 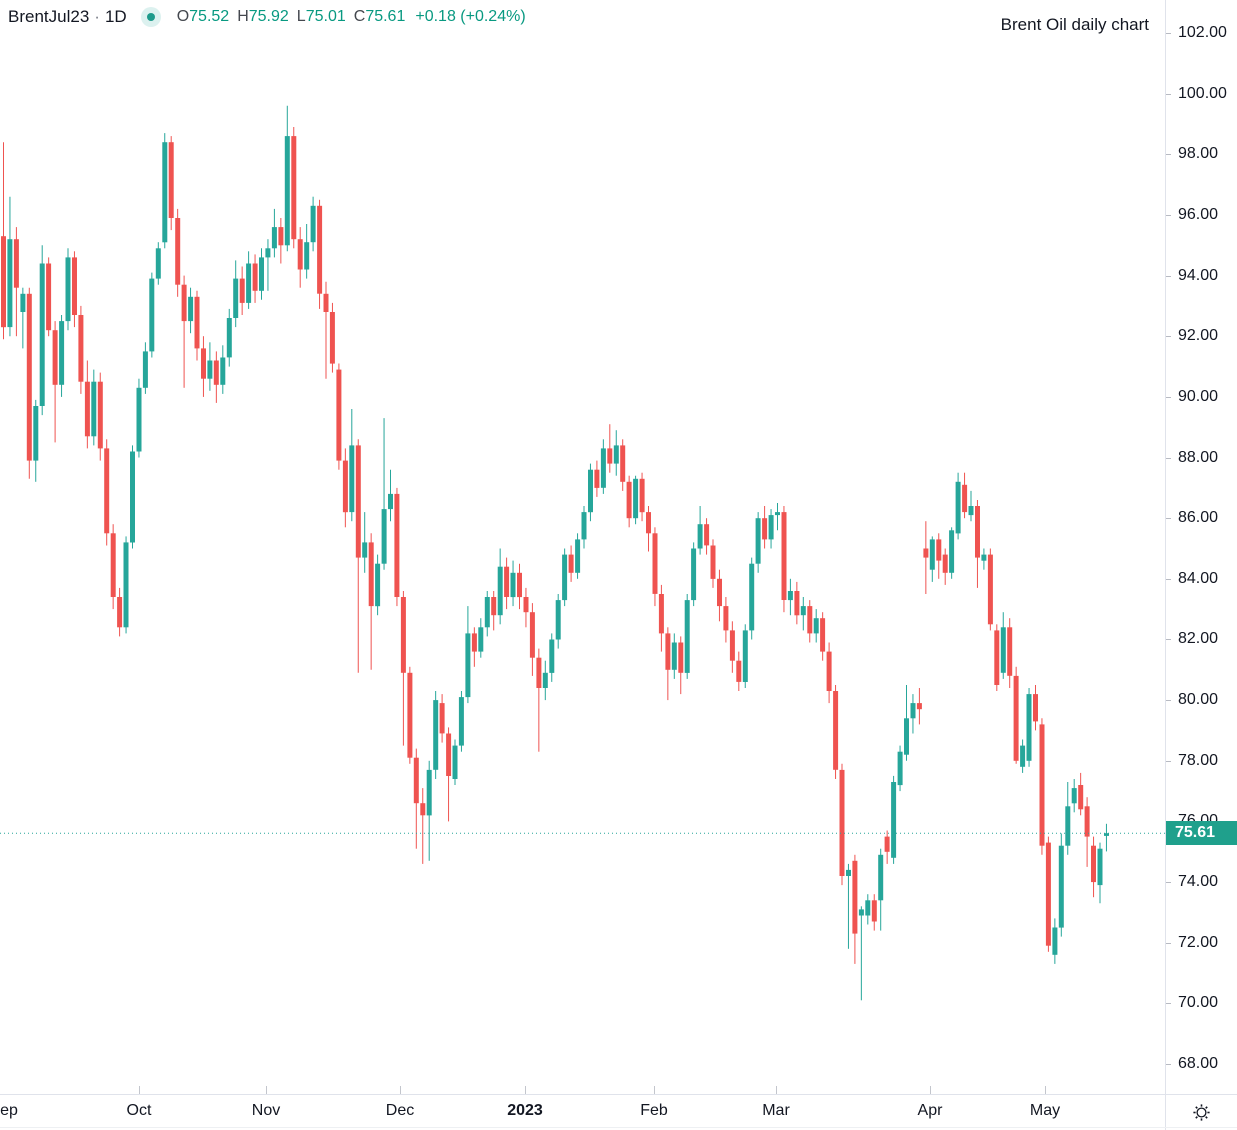 I want to click on symbol-name: BrentJul23, so click(x=49, y=16).